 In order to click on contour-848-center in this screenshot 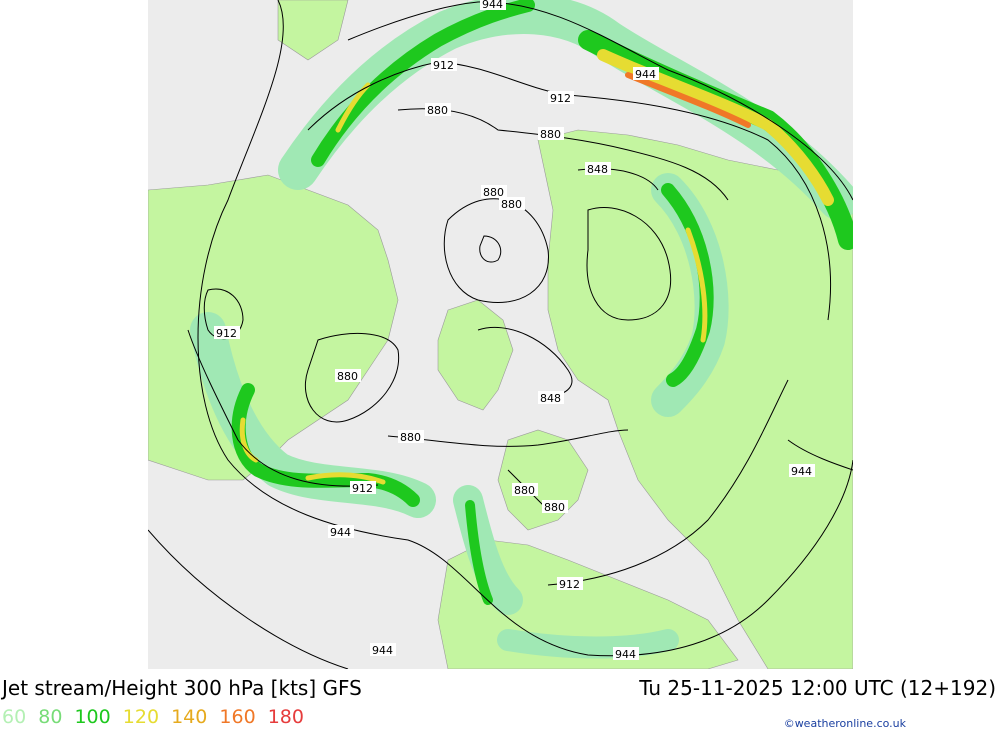, I will do `click(525, 361)`.